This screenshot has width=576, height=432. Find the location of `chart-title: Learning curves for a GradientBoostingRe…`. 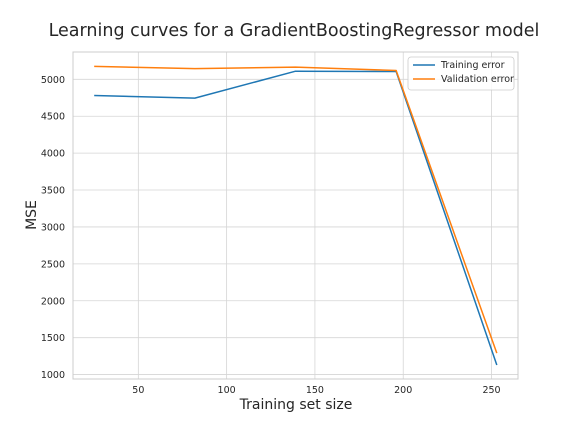

chart-title: Learning curves for a GradientBoostingRe… is located at coordinates (294, 31).